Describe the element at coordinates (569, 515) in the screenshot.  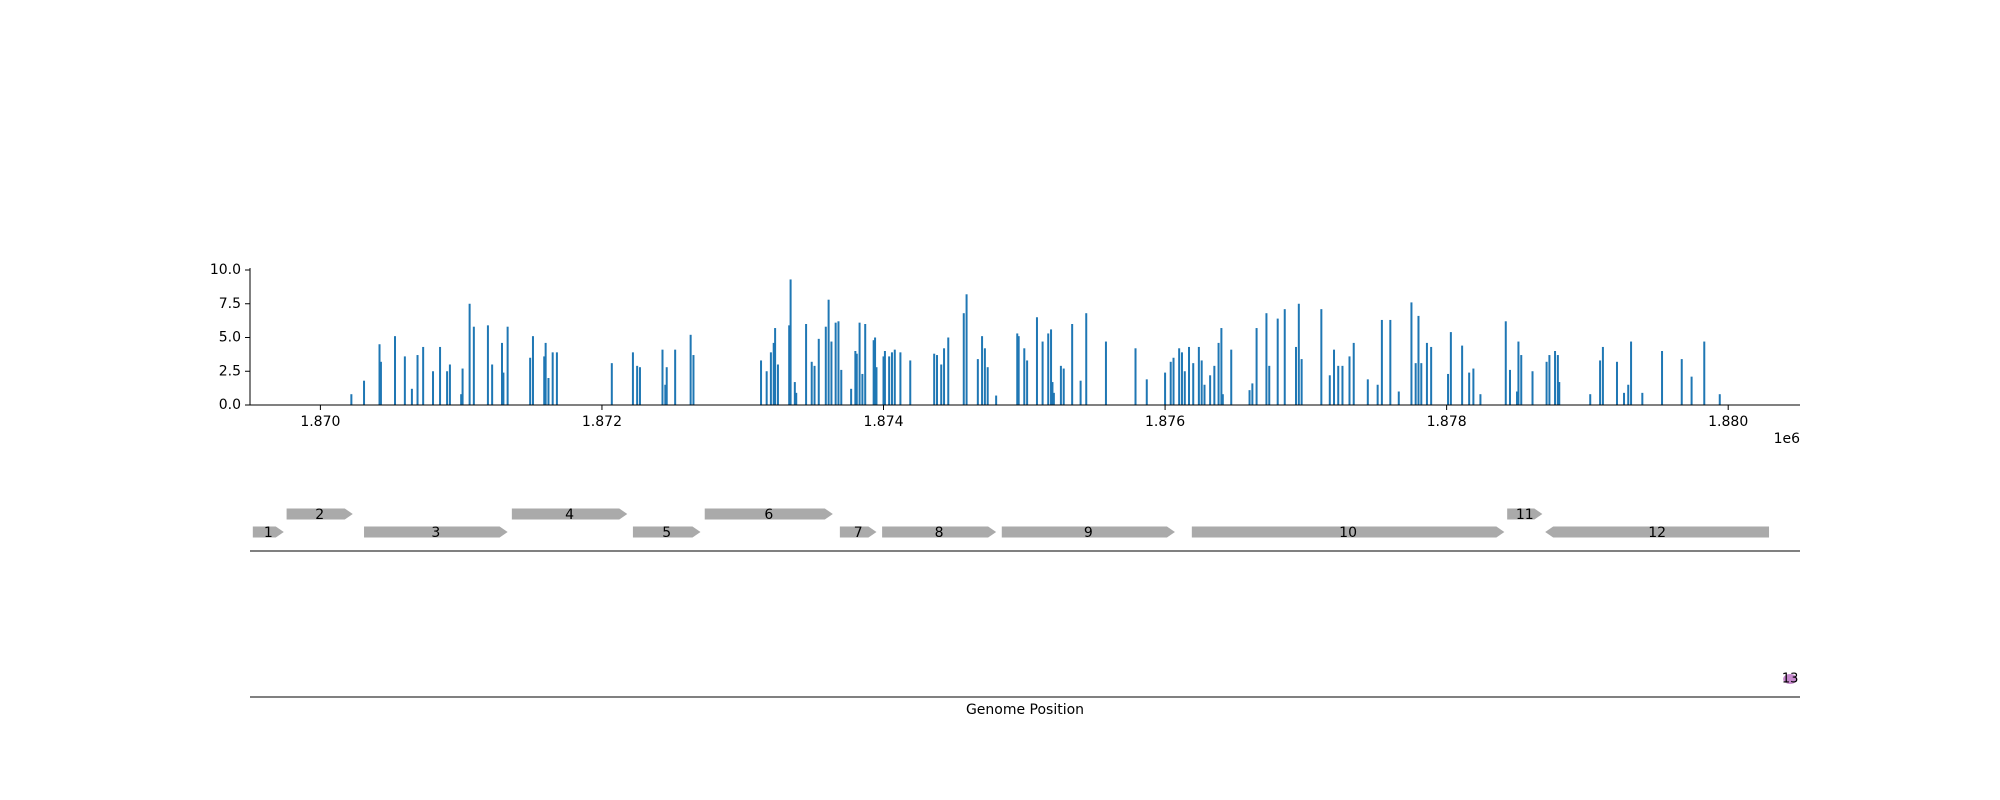
I see `gene-label: 4` at that location.